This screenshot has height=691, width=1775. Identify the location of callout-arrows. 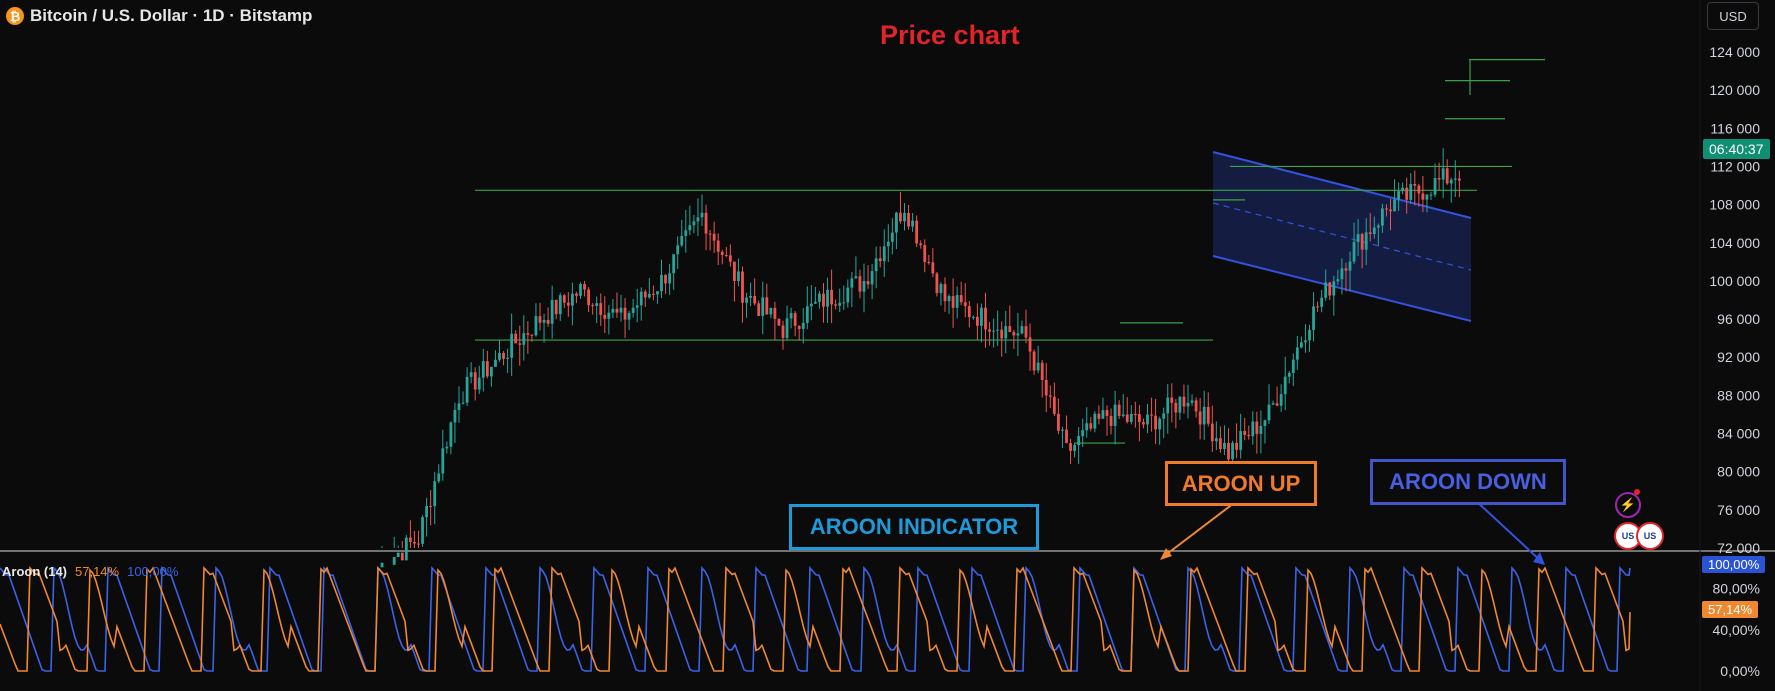
(1352, 532).